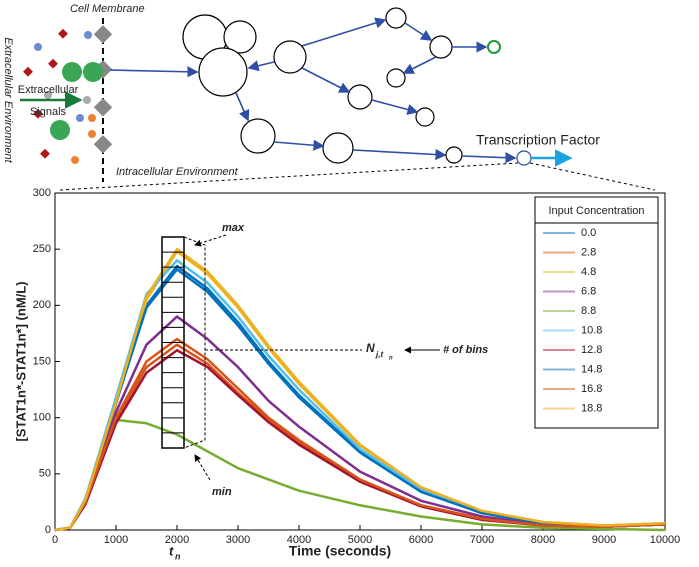 Image resolution: width=699 pixels, height=567 pixels. What do you see at coordinates (591, 369) in the screenshot?
I see `legend-label: 14.8` at bounding box center [591, 369].